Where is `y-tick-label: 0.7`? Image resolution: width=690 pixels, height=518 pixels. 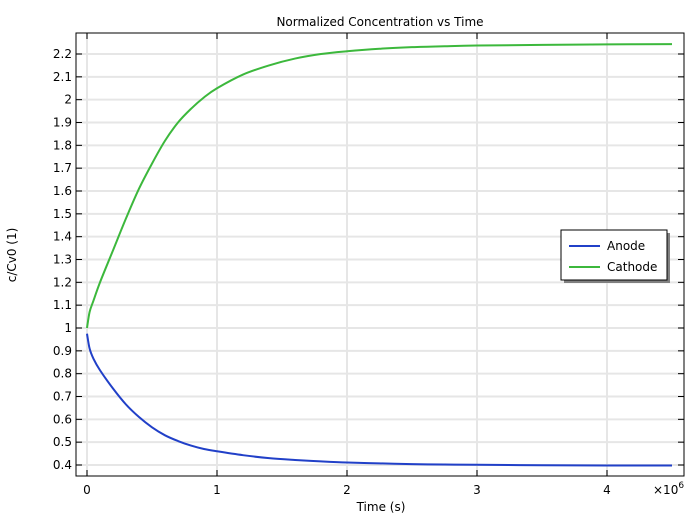 y-tick-label: 0.7 is located at coordinates (62, 397).